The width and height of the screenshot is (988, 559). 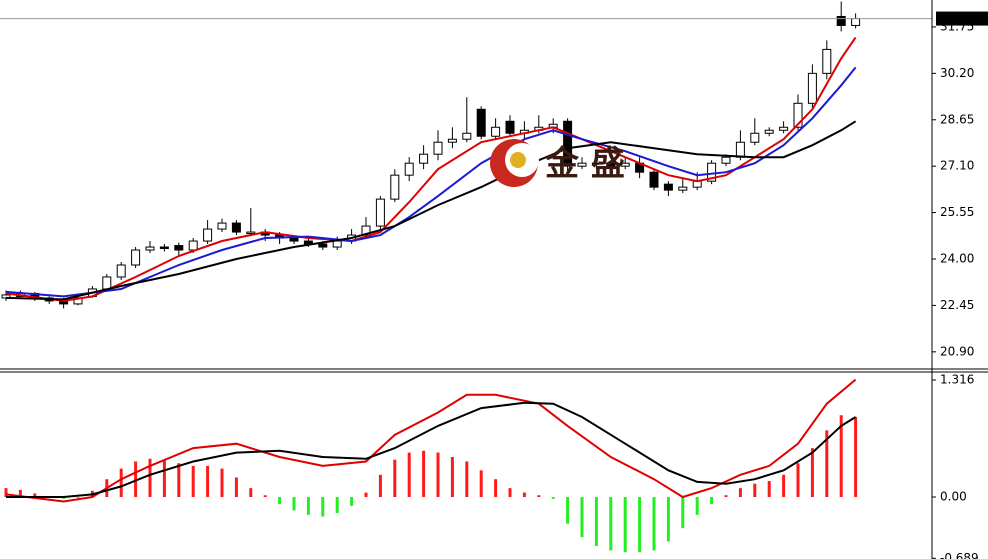 What do you see at coordinates (518, 160) in the screenshot?
I see `logo-dot` at bounding box center [518, 160].